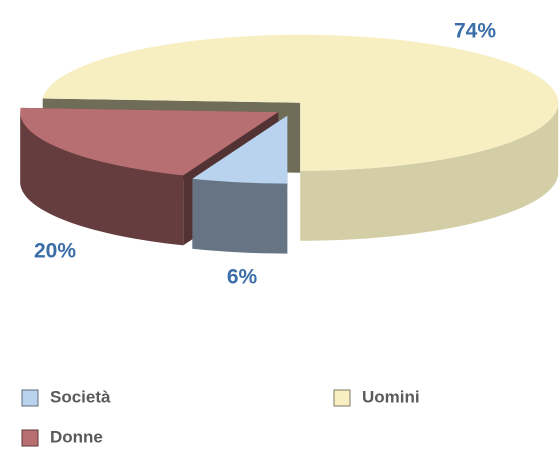 The height and width of the screenshot is (450, 560). I want to click on pie-slice, so click(240, 184).